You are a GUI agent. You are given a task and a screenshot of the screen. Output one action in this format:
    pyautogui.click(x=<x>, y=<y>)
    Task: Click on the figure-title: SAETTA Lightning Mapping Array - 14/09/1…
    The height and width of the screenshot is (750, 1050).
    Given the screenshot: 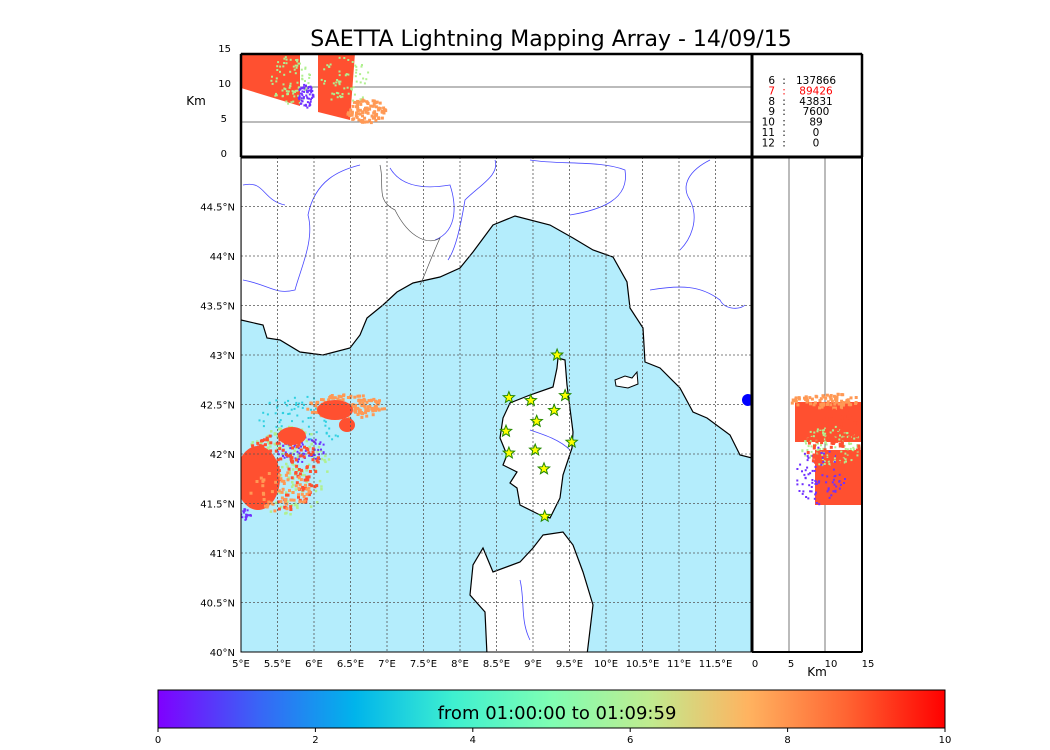 What is the action you would take?
    pyautogui.click(x=550, y=39)
    